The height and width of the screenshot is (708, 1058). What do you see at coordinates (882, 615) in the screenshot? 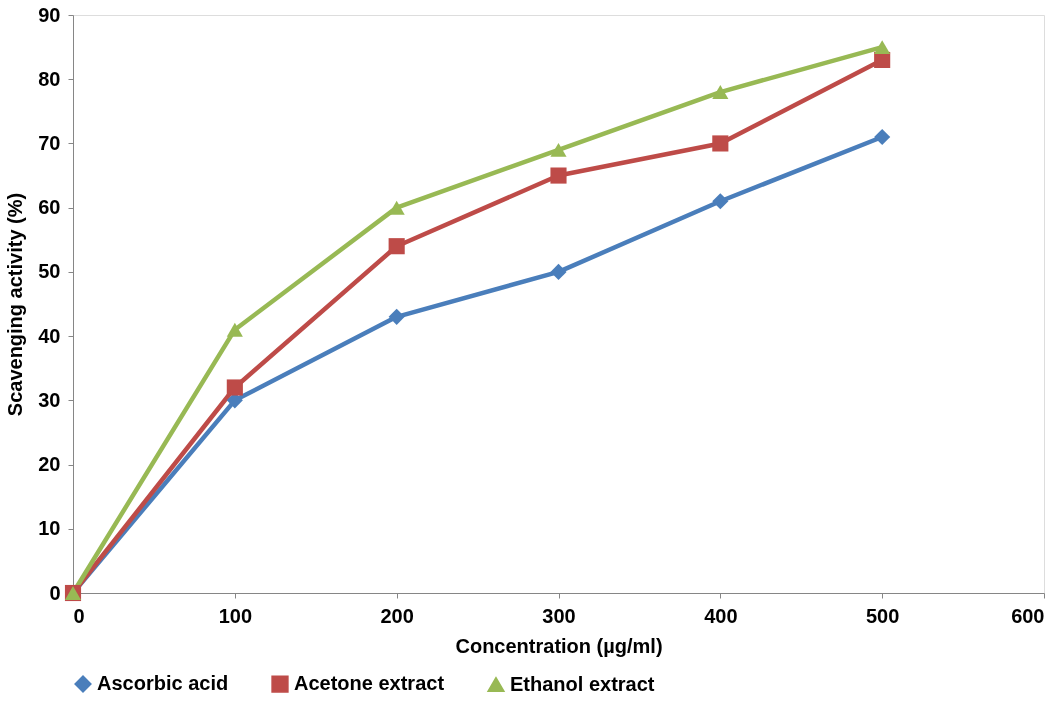
I see `x-tick-label: 500` at bounding box center [882, 615].